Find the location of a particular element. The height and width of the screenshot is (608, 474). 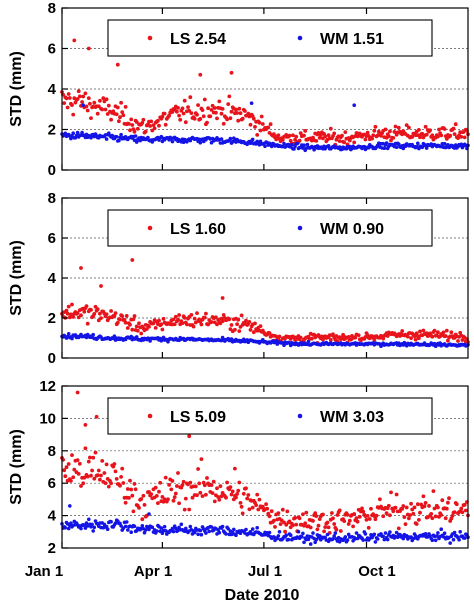

wm-legend-label: WM 1.51 is located at coordinates (352, 39).